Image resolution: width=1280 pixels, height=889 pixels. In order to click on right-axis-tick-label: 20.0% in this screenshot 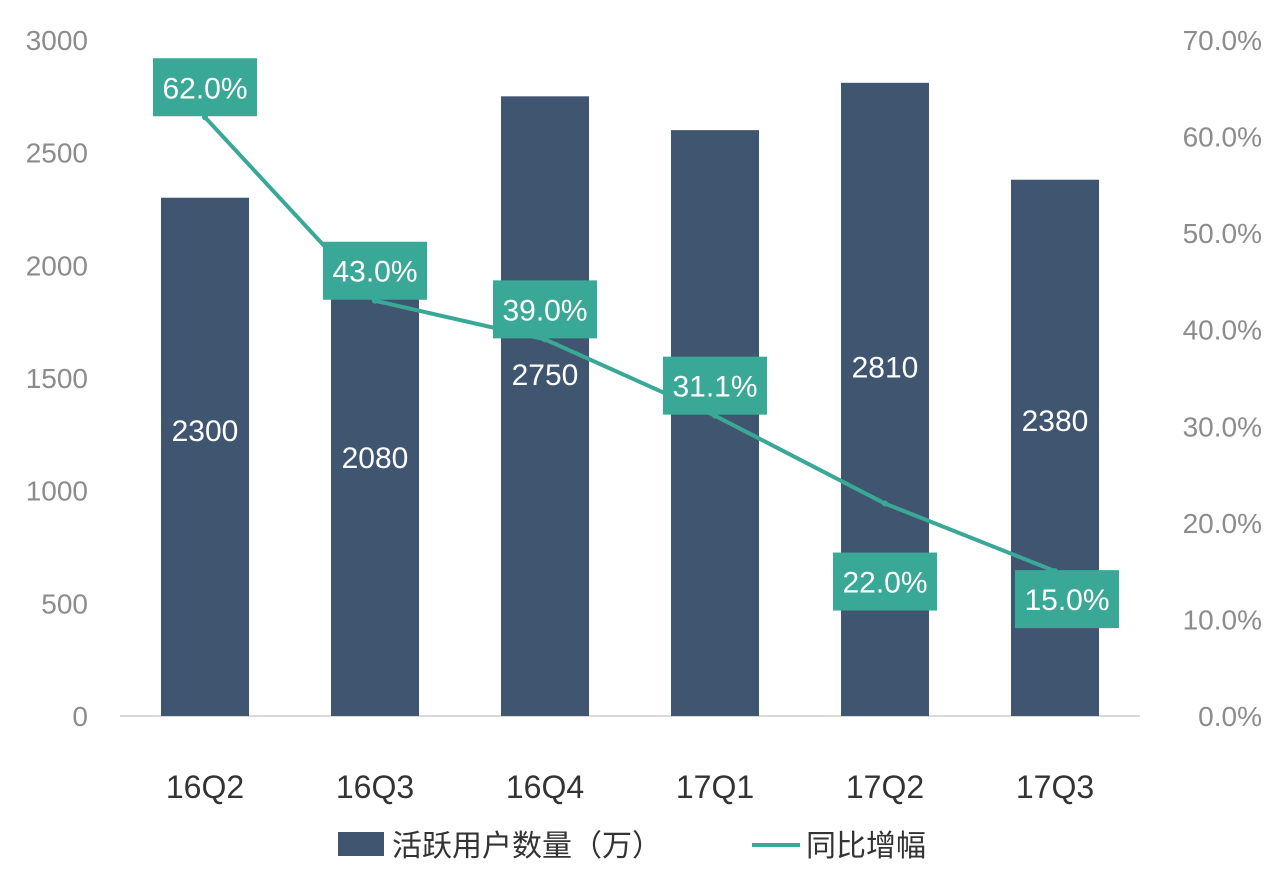, I will do `click(1222, 523)`.